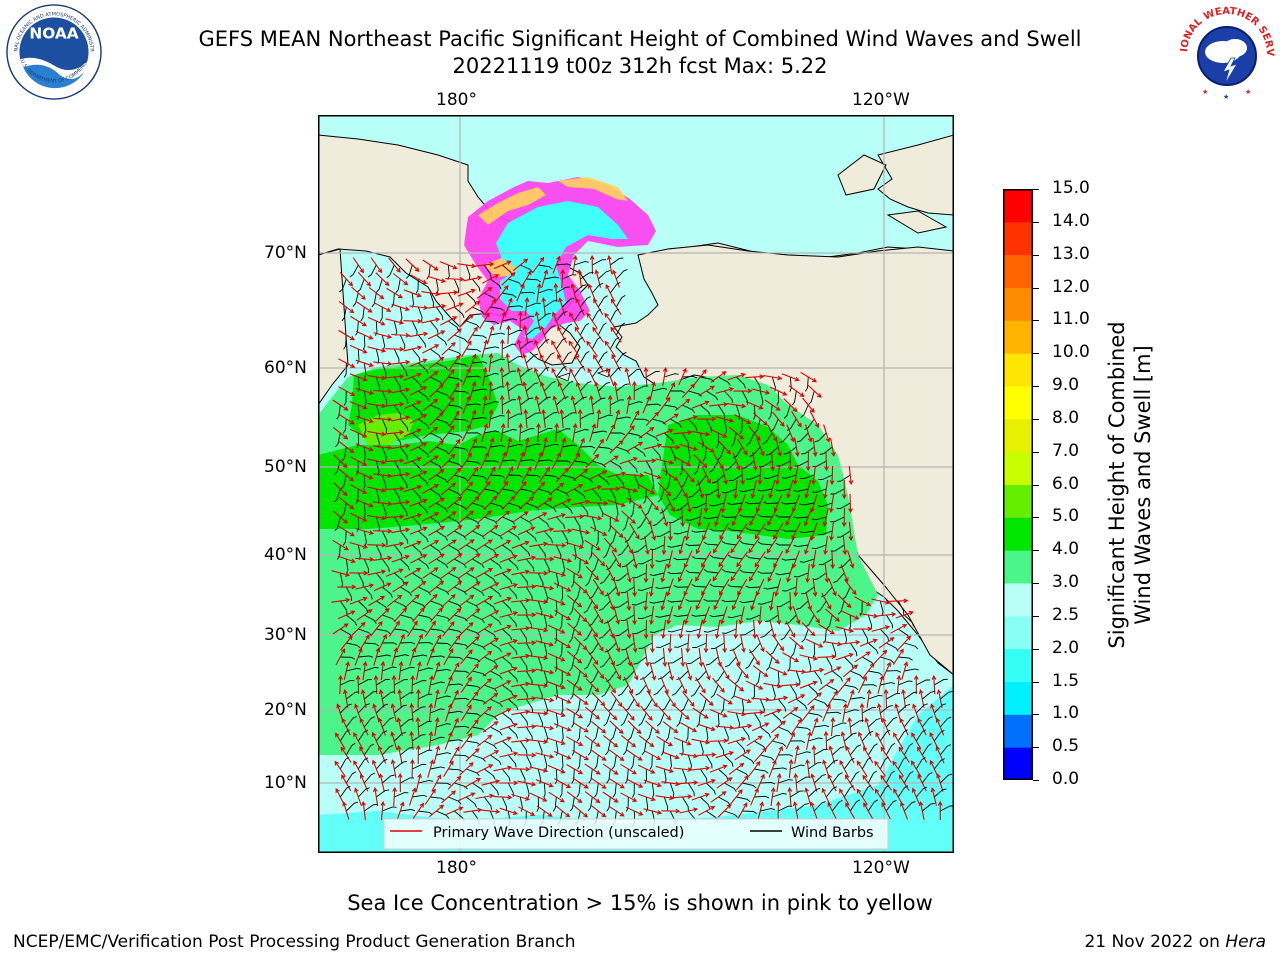  Describe the element at coordinates (743, 477) in the screenshot. I see `wave-zone-green-east` at that location.